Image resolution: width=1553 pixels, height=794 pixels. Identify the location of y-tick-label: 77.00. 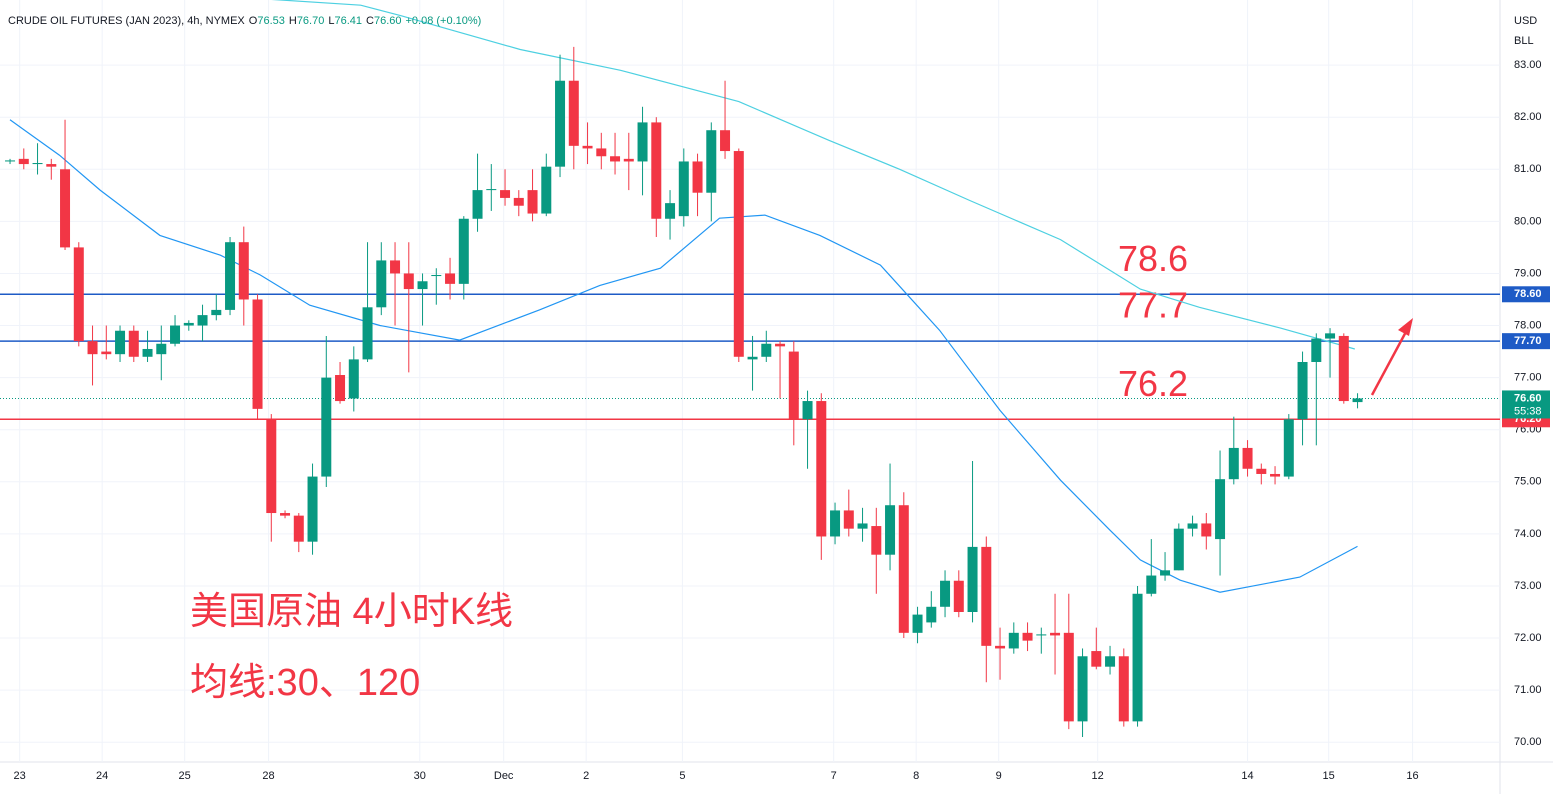
(1528, 378).